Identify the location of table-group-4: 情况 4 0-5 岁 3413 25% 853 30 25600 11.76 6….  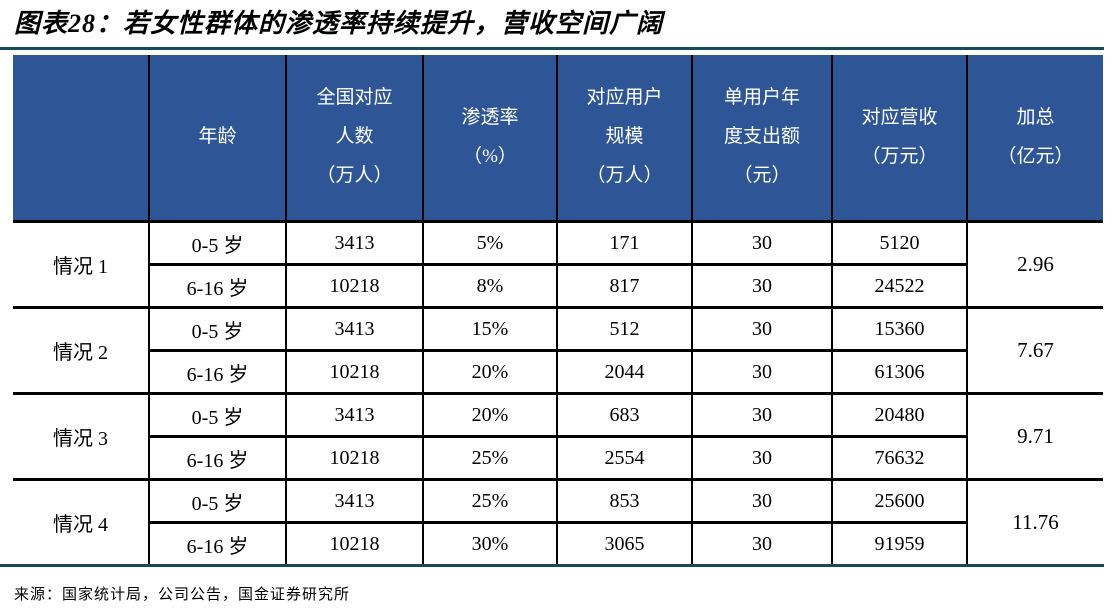
(558, 521).